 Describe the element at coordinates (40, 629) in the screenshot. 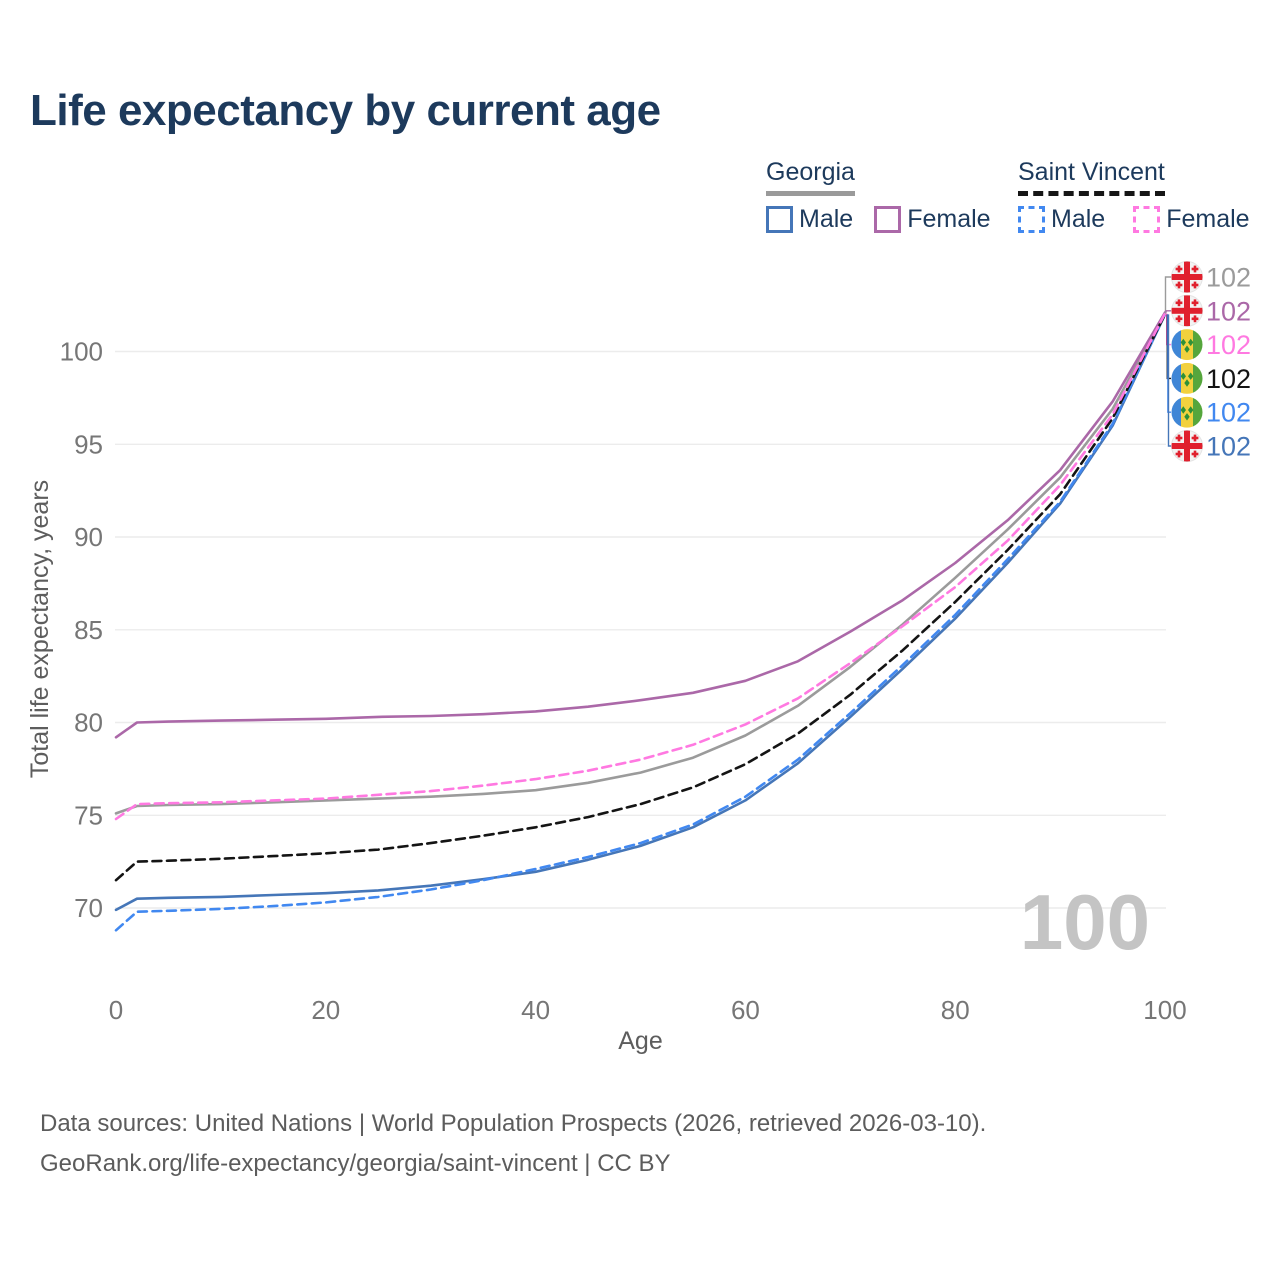

I see `y-axis-title: Total life expectancy, years` at that location.